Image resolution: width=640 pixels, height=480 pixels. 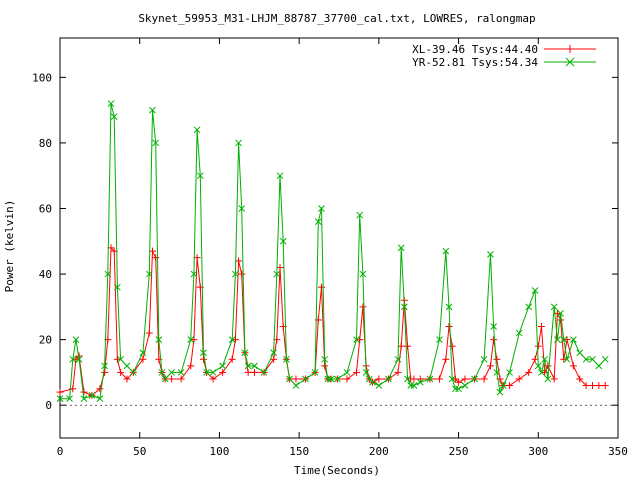 What do you see at coordinates (45, 143) in the screenshot?
I see `y-tick-label: 80` at bounding box center [45, 143].